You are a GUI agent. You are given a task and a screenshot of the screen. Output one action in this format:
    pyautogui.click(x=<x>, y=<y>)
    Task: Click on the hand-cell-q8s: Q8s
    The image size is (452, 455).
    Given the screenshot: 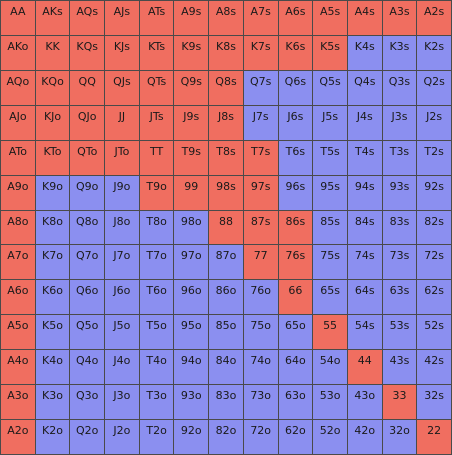 What is the action you would take?
    pyautogui.click(x=226, y=87)
    